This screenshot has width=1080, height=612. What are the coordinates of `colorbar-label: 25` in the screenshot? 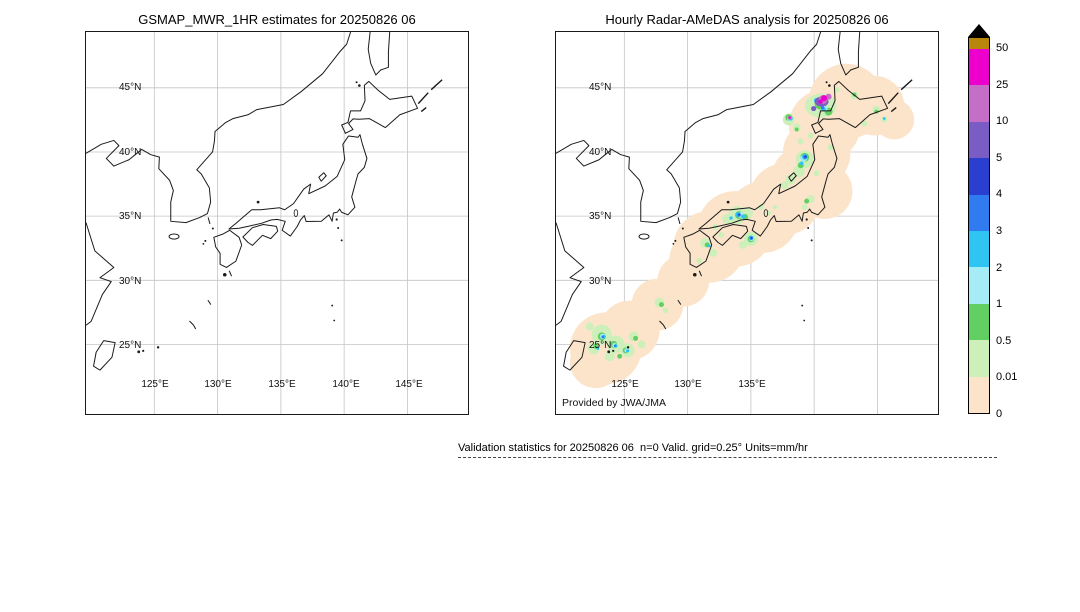 It's located at (1002, 85).